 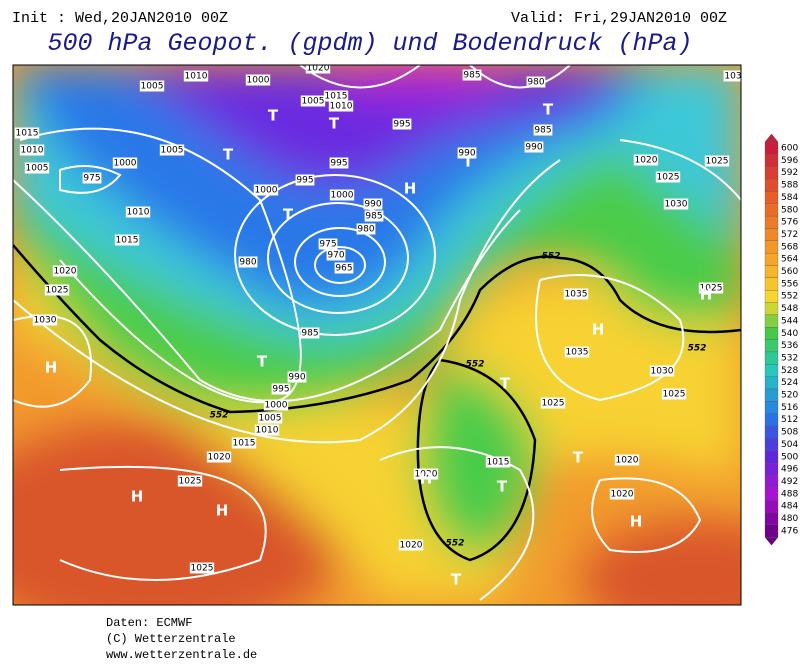 I want to click on colorbar-label: 516, so click(x=789, y=408).